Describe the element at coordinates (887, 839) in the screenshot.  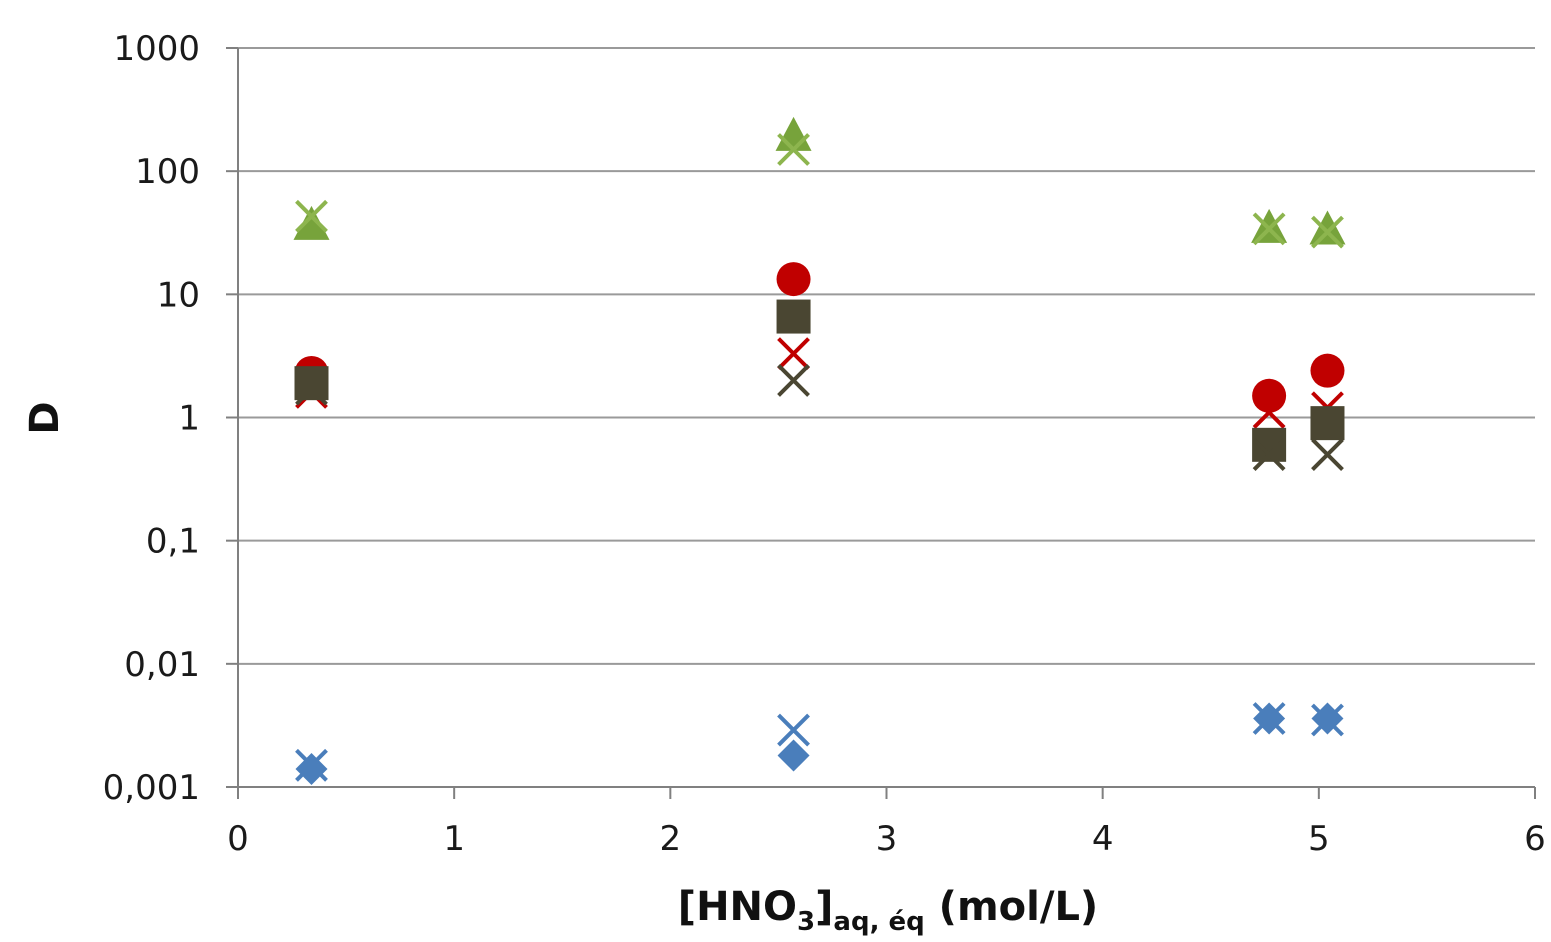
I see `x-tick-label: 3` at that location.